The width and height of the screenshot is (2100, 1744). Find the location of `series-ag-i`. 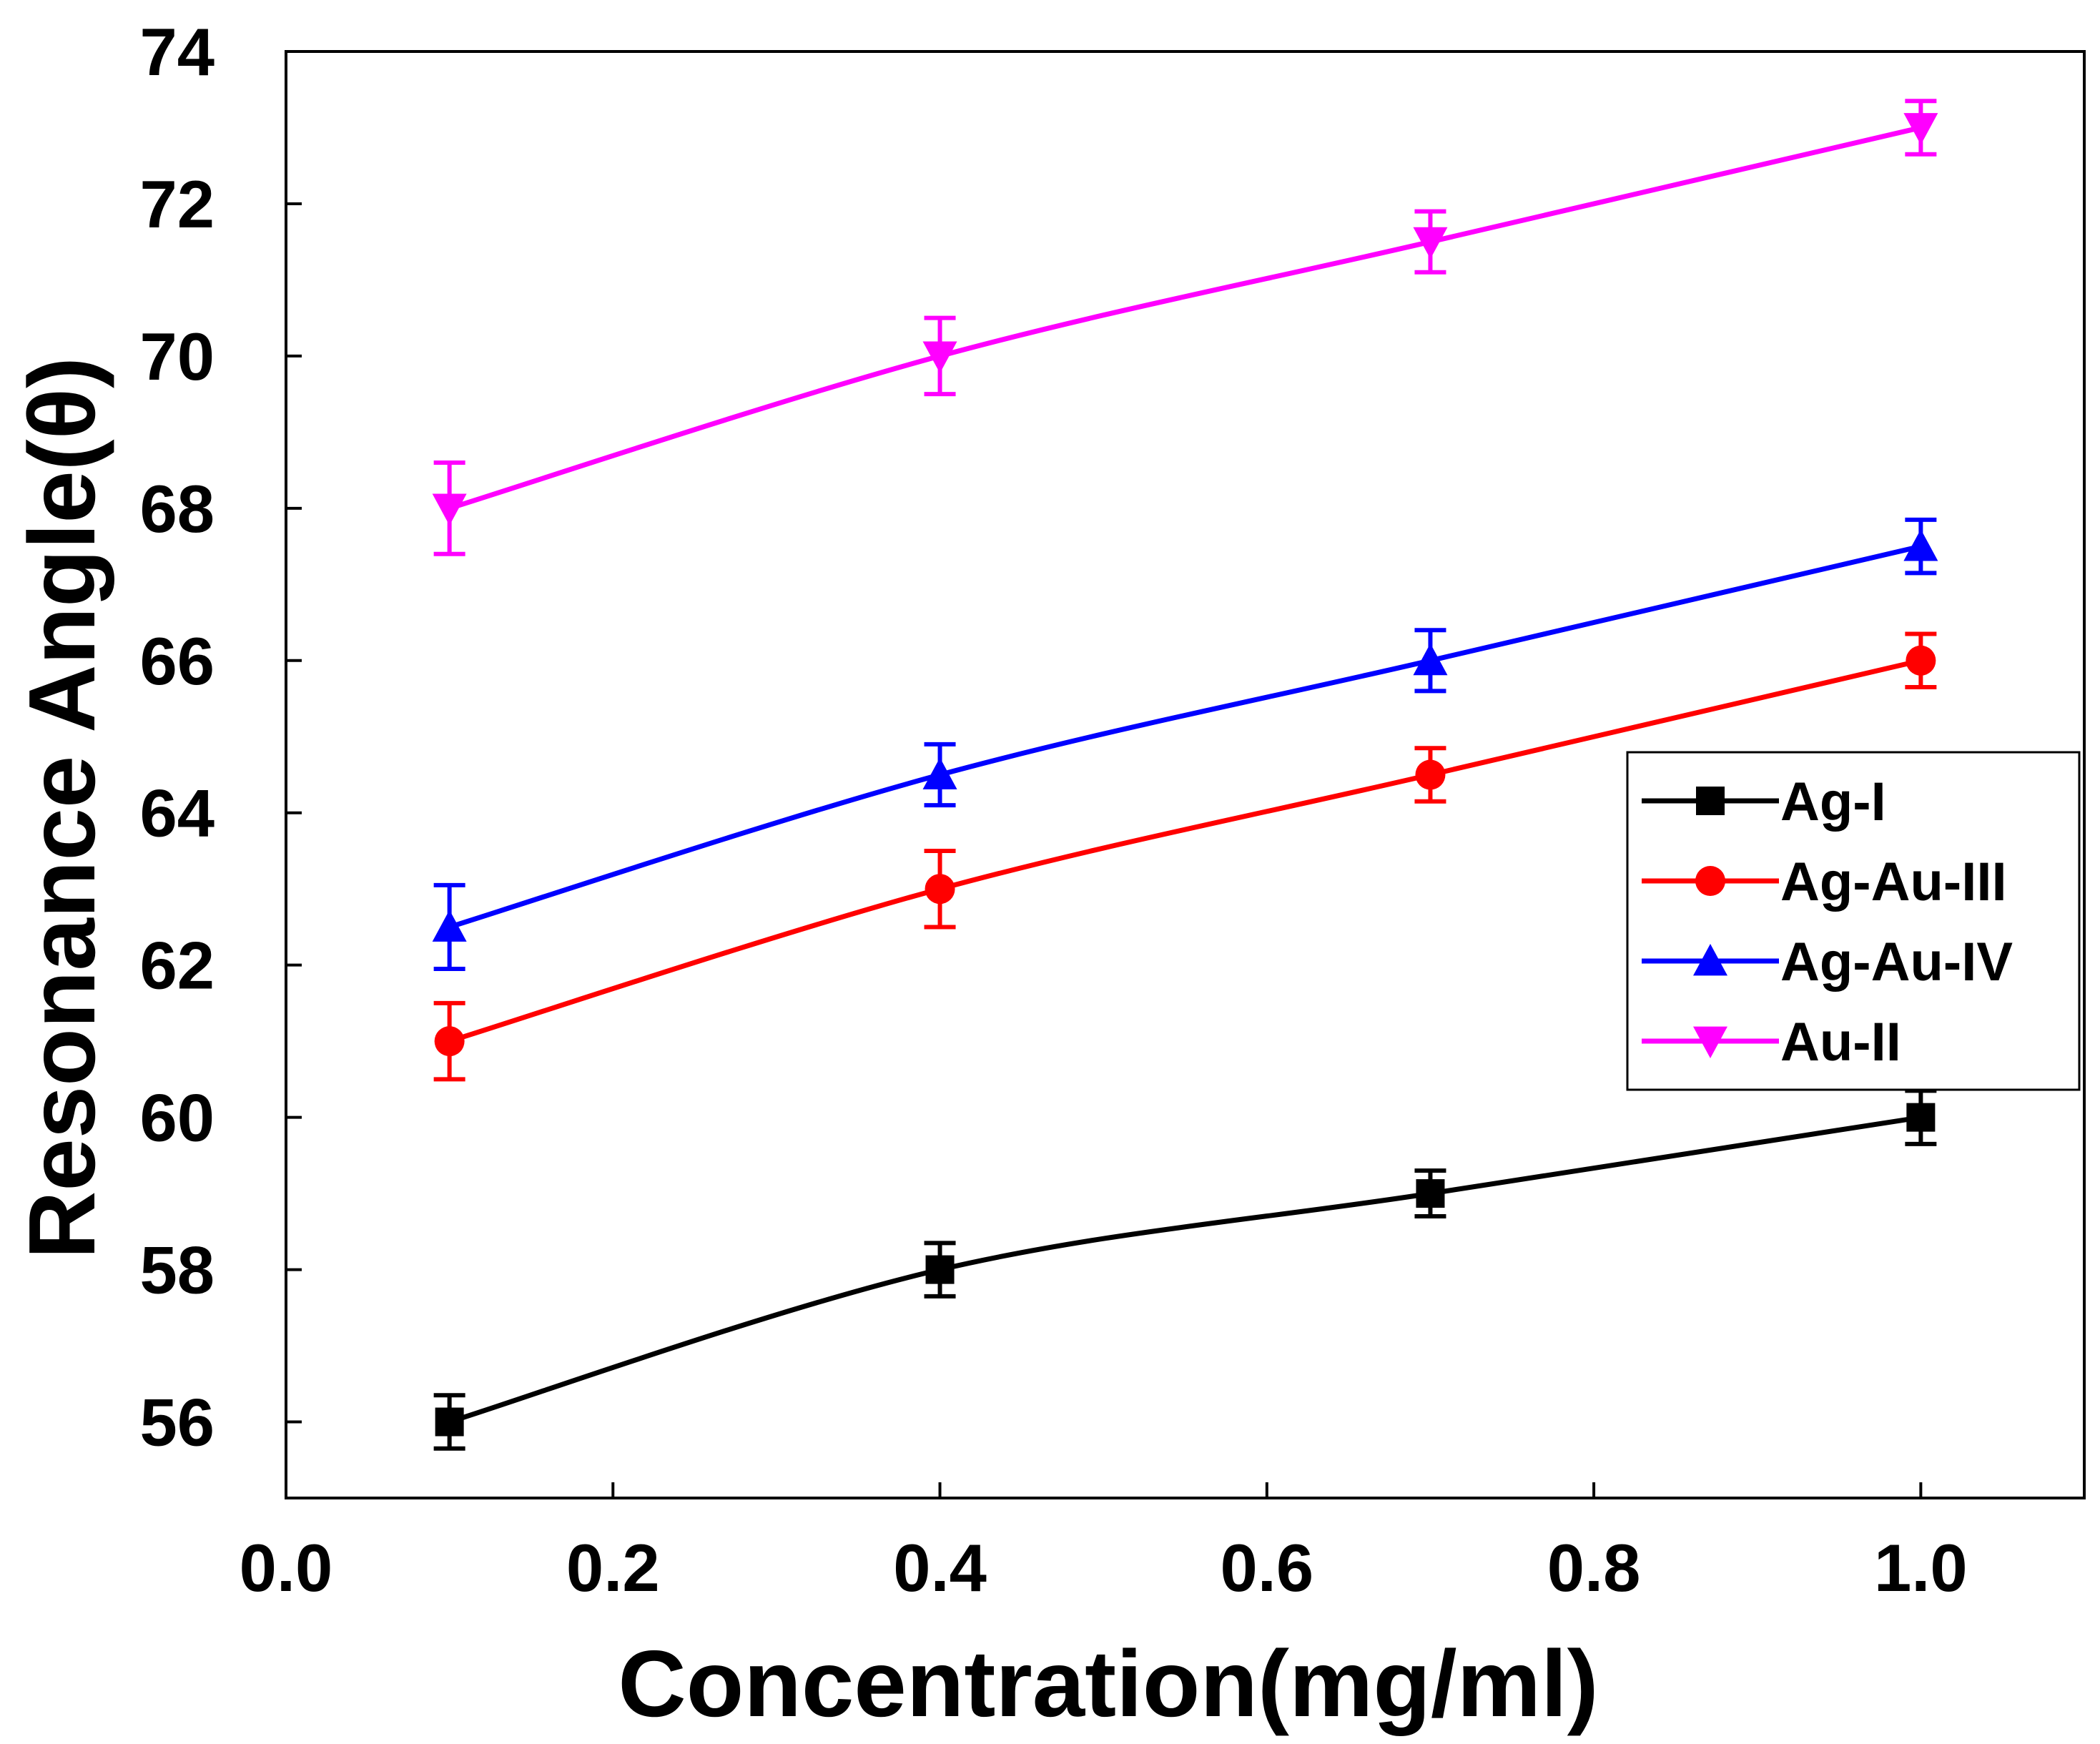

series-ag-i is located at coordinates (1185, 1269).